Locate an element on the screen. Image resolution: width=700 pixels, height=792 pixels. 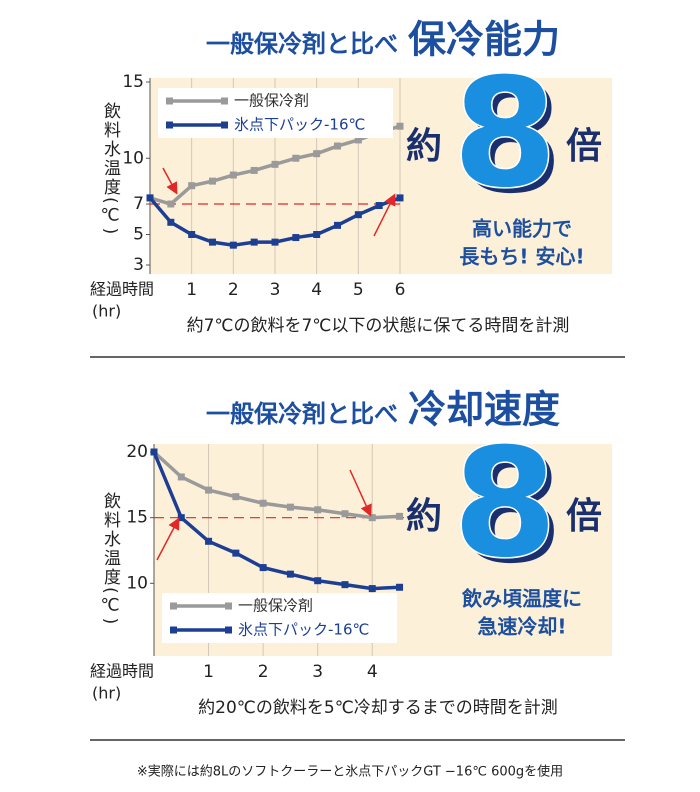
y-tick-label: 3 is located at coordinates (138, 265).